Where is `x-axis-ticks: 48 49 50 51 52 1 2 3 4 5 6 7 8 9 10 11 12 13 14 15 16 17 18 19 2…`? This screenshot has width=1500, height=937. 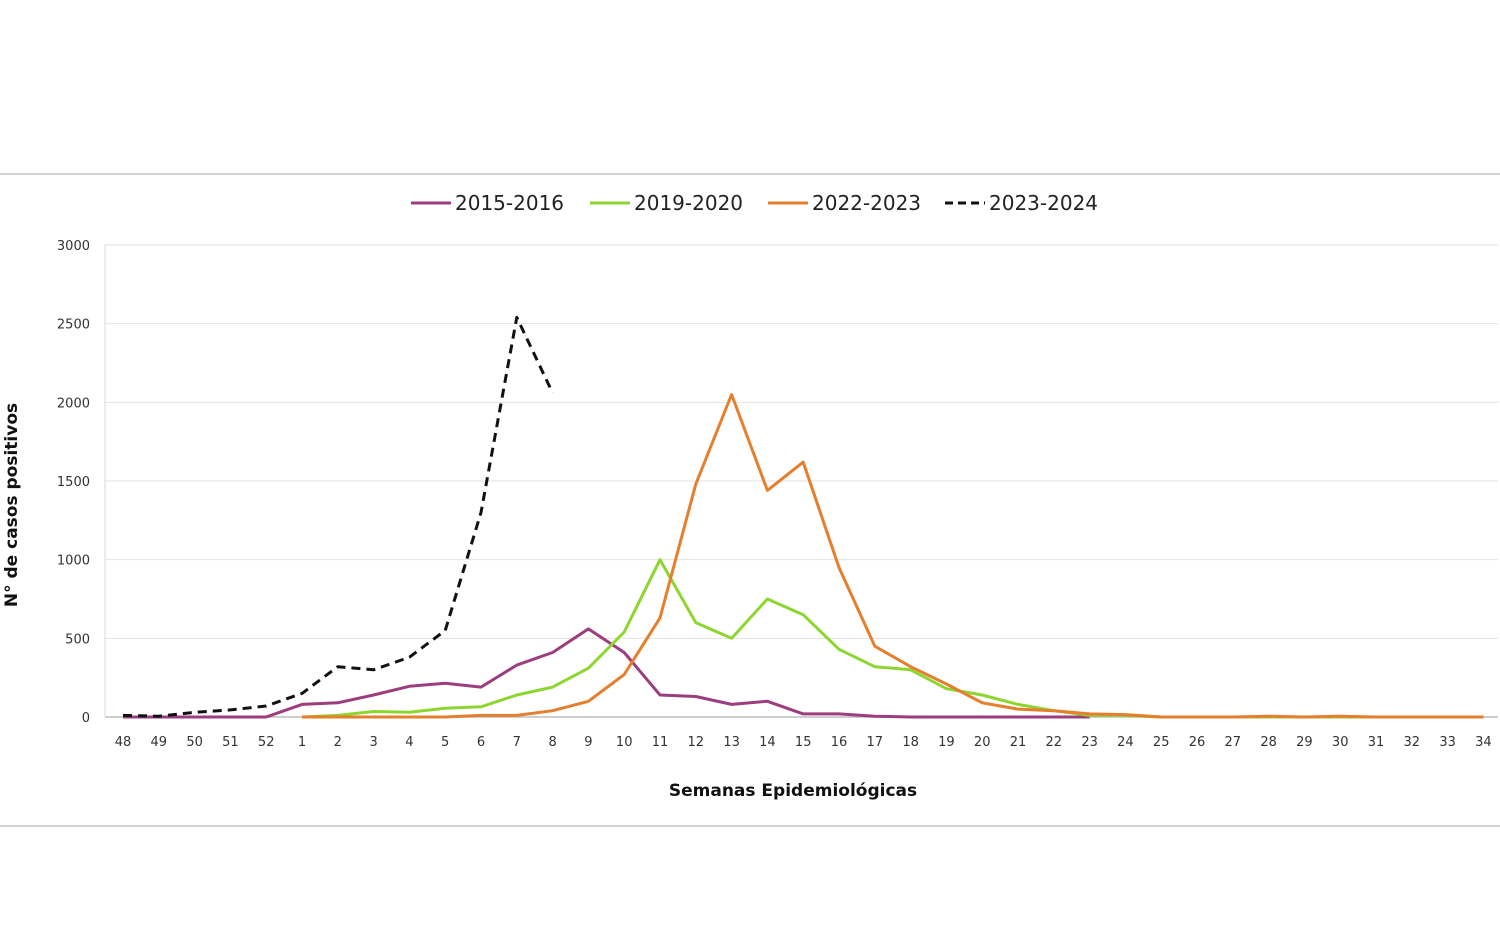 x-axis-ticks: 48 49 50 51 52 1 2 3 4 5 6 7 8 9 10 11 12 13 14 15 16 17 18 19 2… is located at coordinates (803, 742).